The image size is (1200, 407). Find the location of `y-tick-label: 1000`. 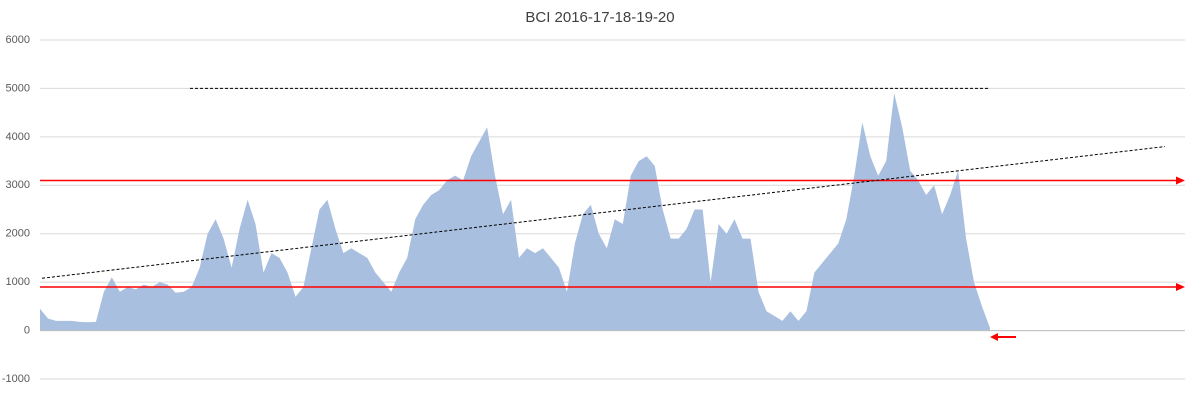

y-tick-label: 1000 is located at coordinates (18, 282).